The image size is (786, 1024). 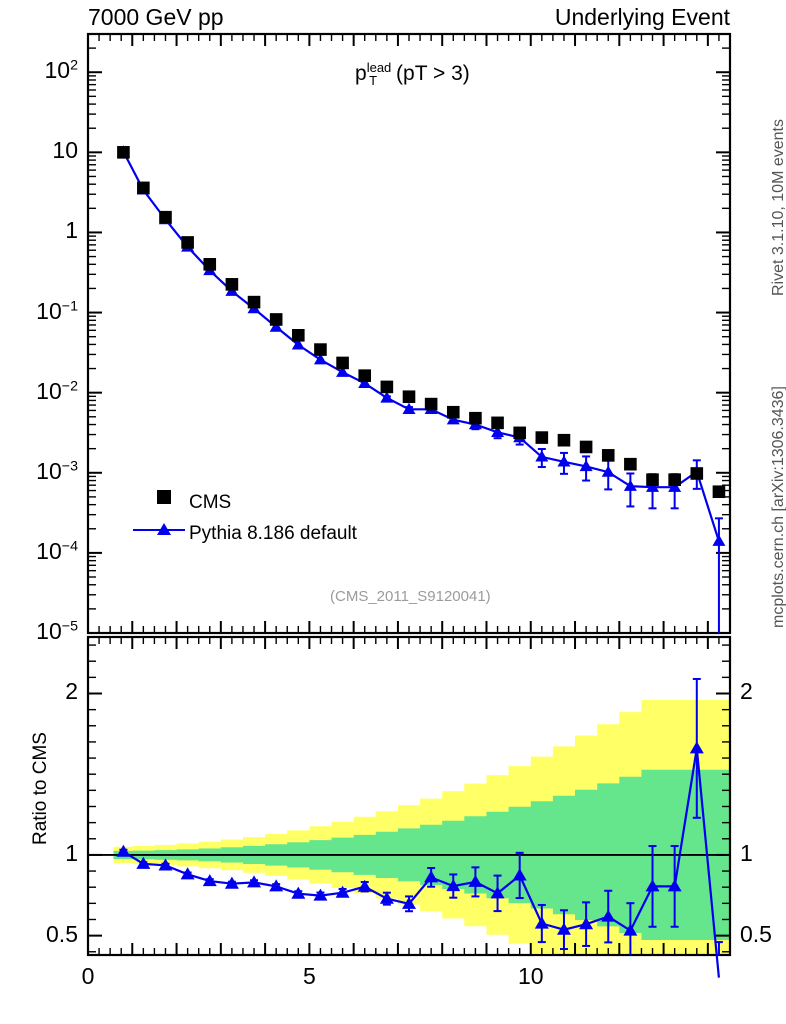 I want to click on plot-title-superscript: lead, so click(x=379, y=67).